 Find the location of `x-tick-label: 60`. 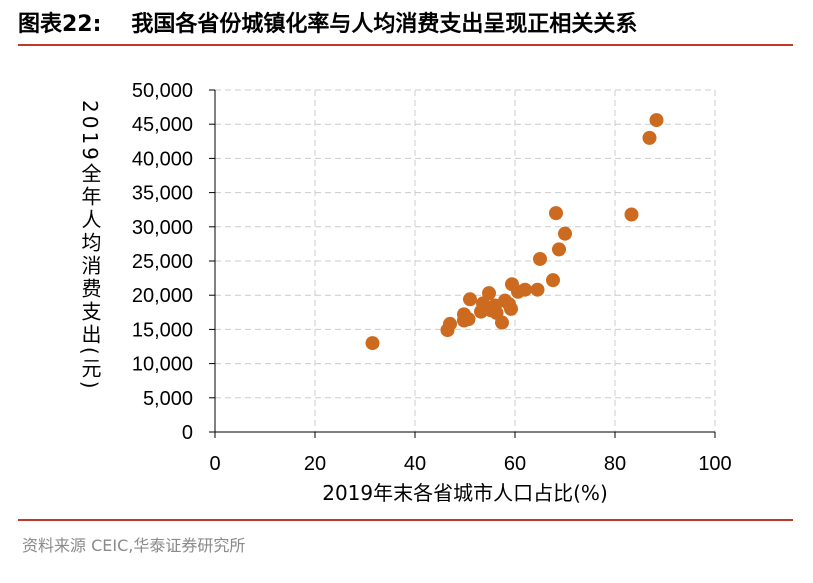

x-tick-label: 60 is located at coordinates (515, 464).